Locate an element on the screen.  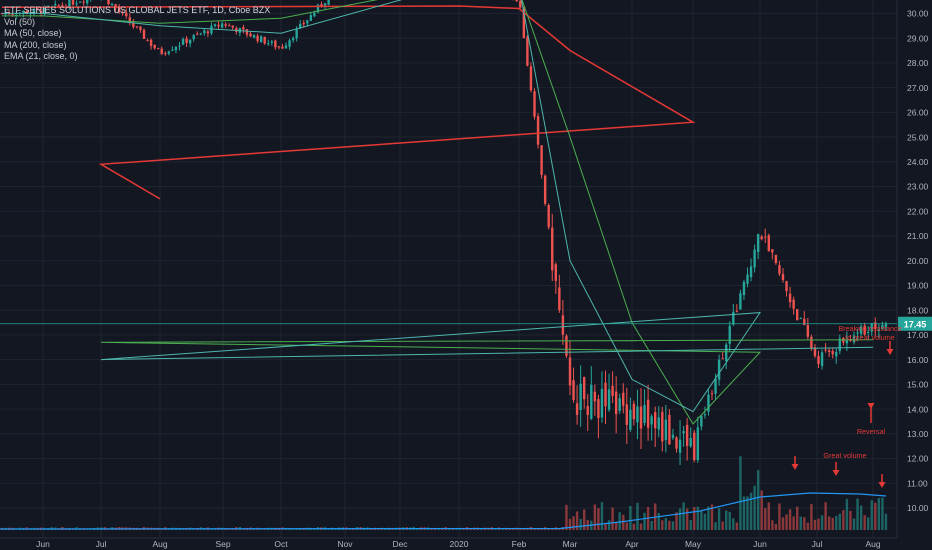
legend-ma50: MA (50, close) is located at coordinates (33, 33).